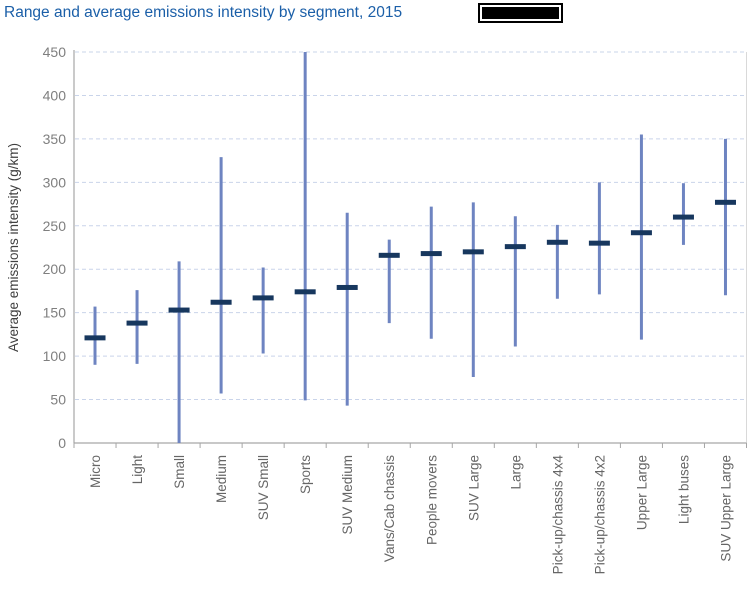 This screenshot has height=603, width=754. What do you see at coordinates (55, 95) in the screenshot?
I see `y-tick-label: 400` at bounding box center [55, 95].